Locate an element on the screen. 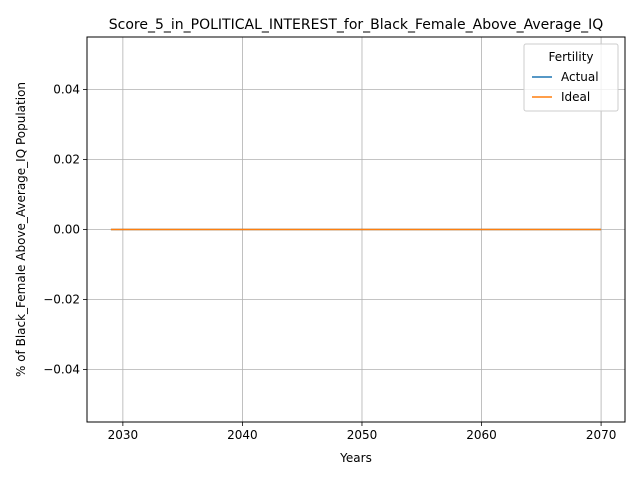 Image resolution: width=640 pixels, height=480 pixels. legend-label-ideal: Ideal is located at coordinates (575, 97).